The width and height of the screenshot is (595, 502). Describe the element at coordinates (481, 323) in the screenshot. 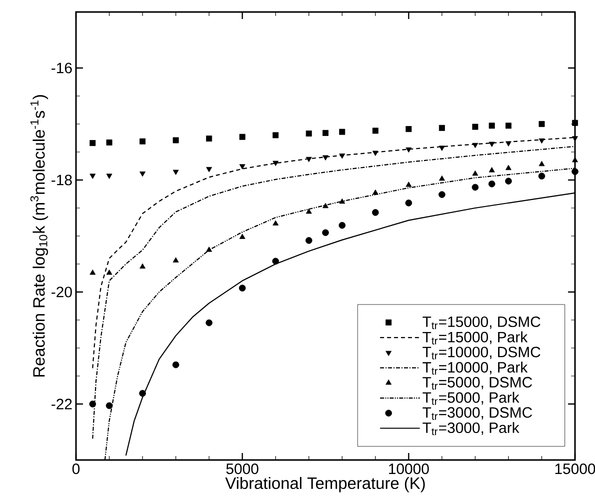

I see `legend-label: T$_{tr}$=15000, DSMC` at that location.